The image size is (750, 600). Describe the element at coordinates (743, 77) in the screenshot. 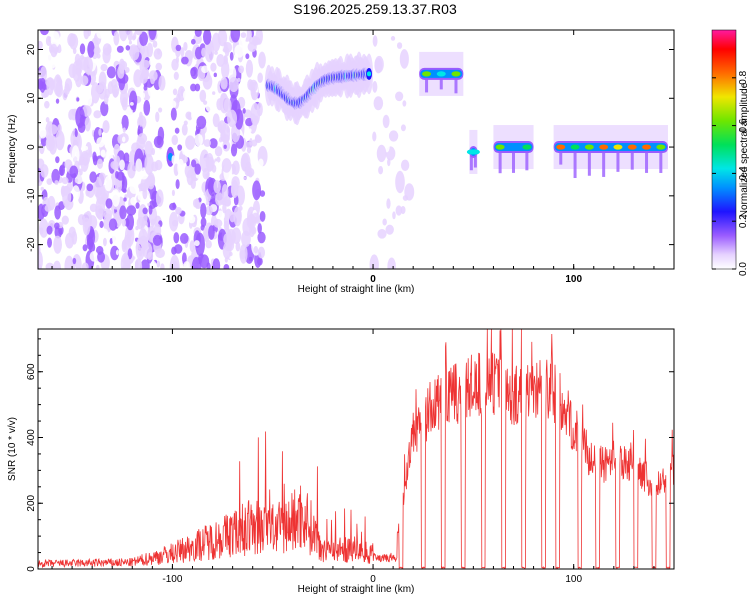

I see `colorbar-tick-label: 0.8` at that location.